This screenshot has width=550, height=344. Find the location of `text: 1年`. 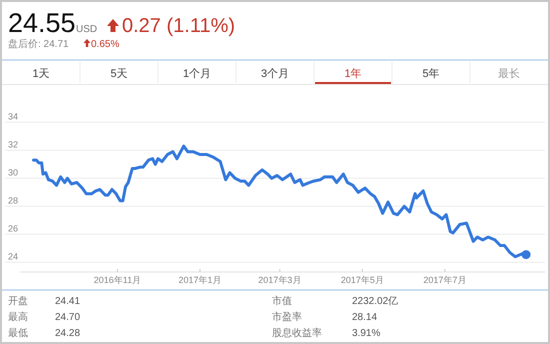

text: 1年 is located at coordinates (353, 74).